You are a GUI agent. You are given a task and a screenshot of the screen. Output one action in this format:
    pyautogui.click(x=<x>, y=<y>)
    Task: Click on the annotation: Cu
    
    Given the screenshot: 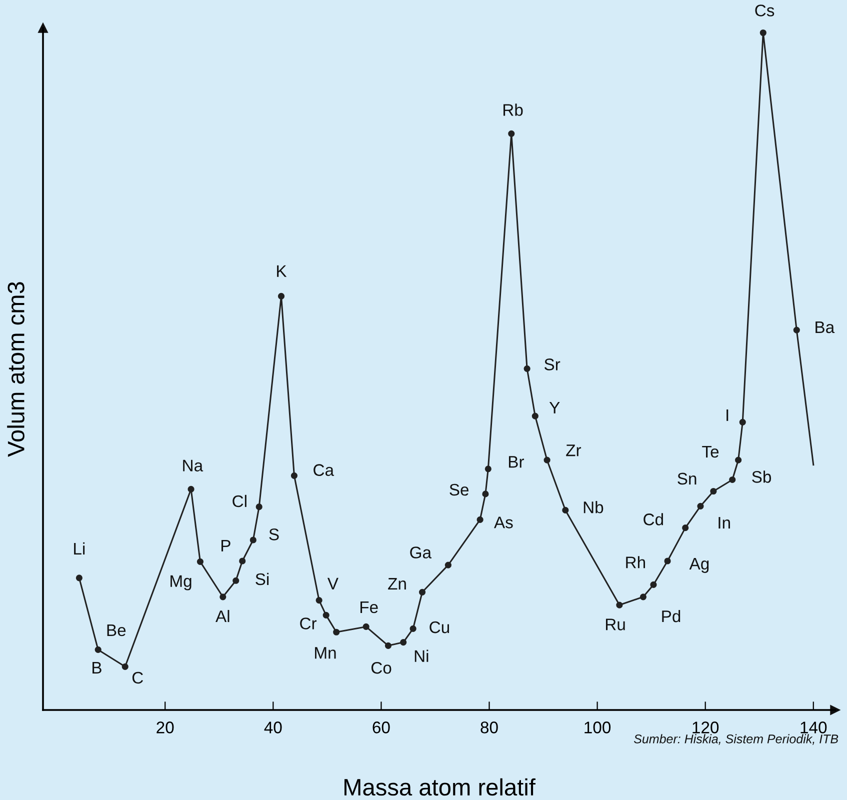 What is the action you would take?
    pyautogui.click(x=439, y=627)
    